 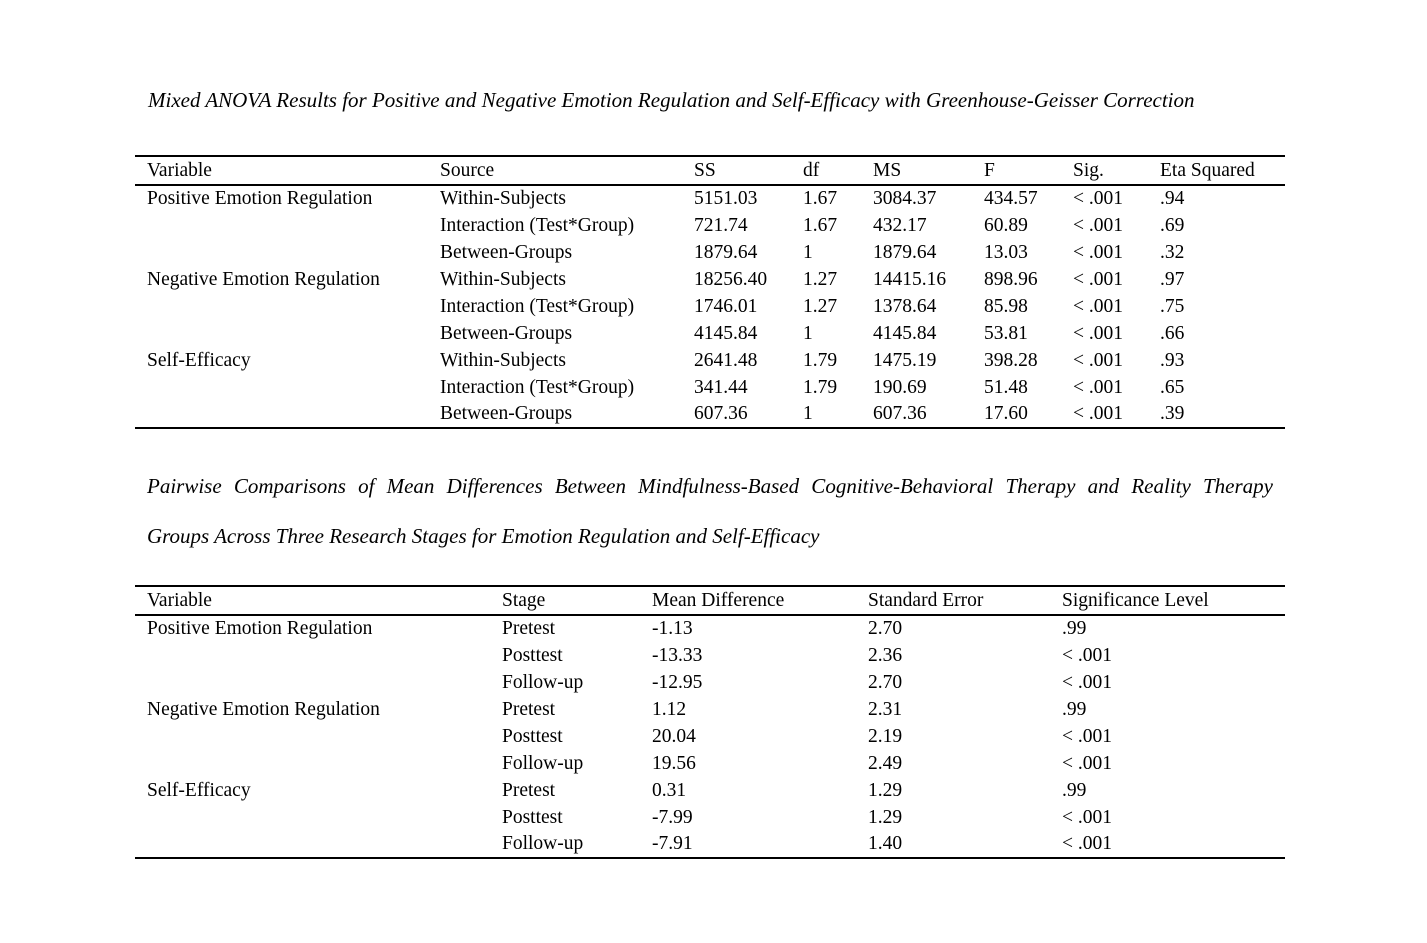 What do you see at coordinates (672, 817) in the screenshot?
I see `table-cell: -7.99` at bounding box center [672, 817].